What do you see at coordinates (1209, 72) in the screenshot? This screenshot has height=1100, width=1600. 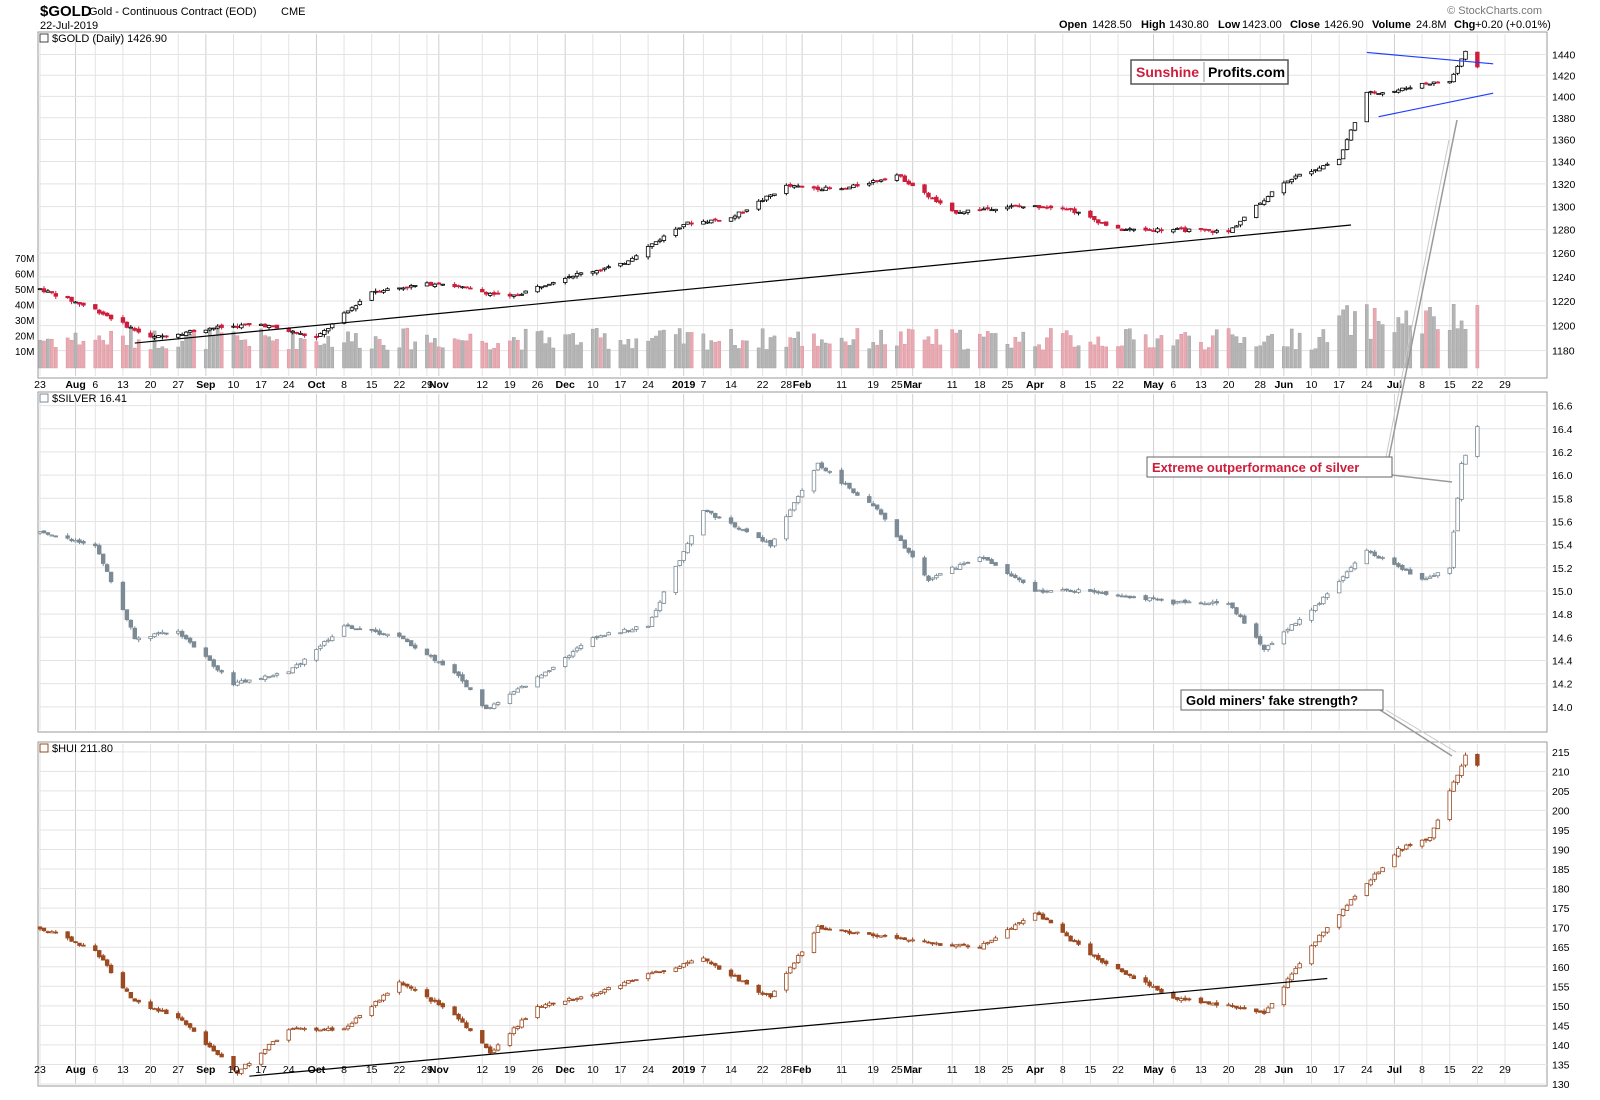 I see `sunshine-profits-logo: Sunshine Profits.com` at bounding box center [1209, 72].